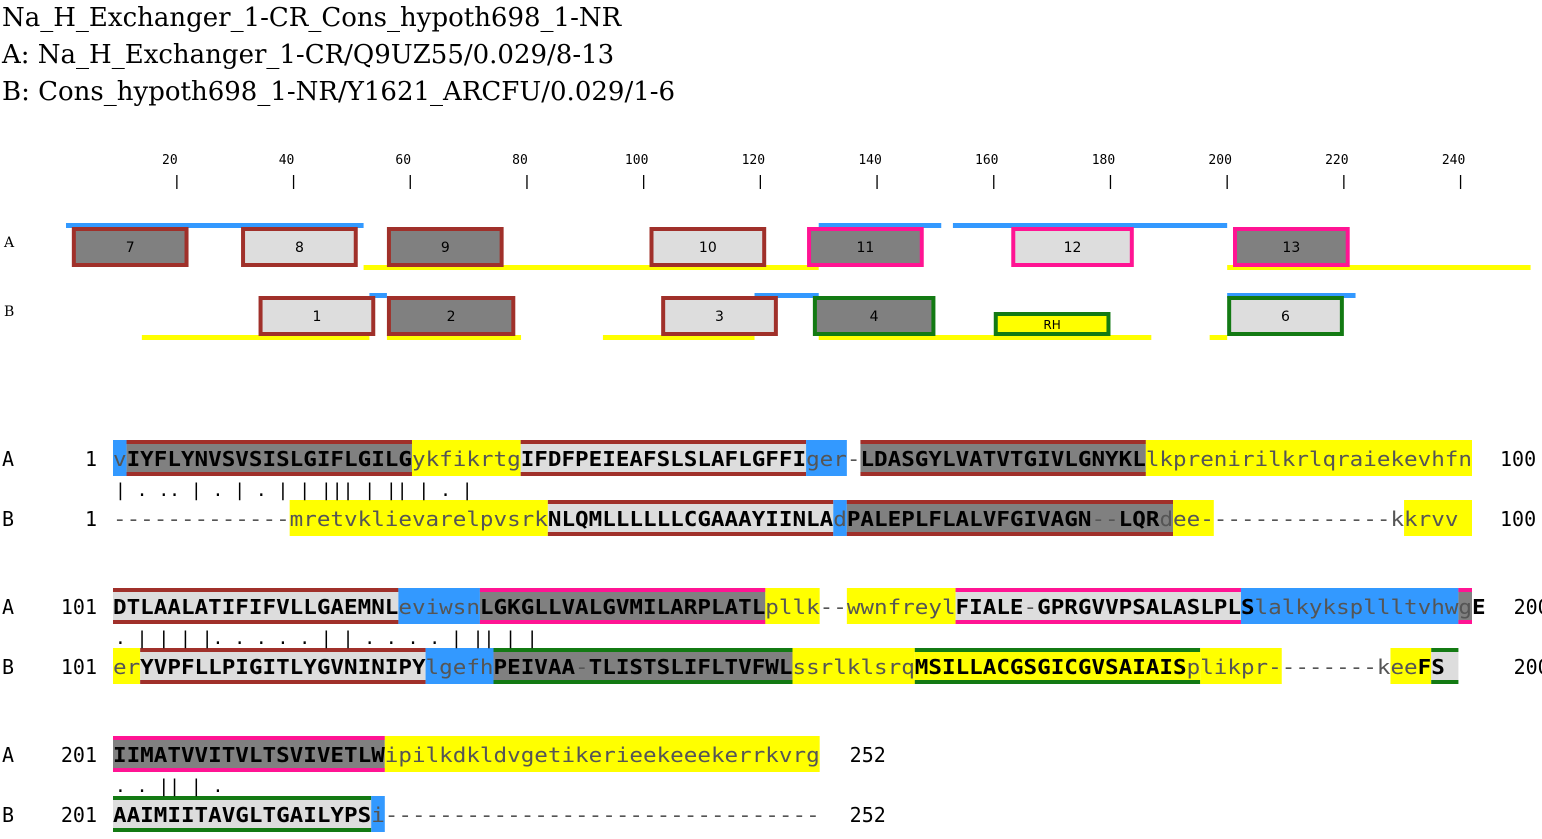  Describe the element at coordinates (1302, 667) in the screenshot. I see `residues-lower: plikpr--------kee` at that location.